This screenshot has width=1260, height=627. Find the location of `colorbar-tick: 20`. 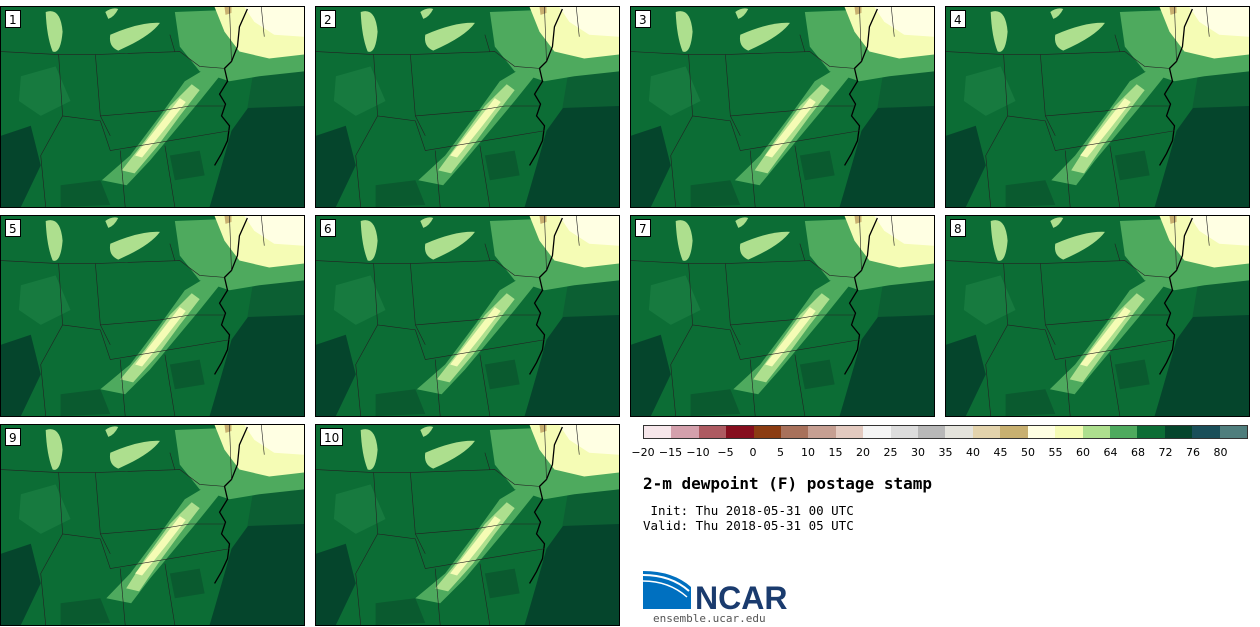

colorbar-tick: 20 is located at coordinates (863, 452).